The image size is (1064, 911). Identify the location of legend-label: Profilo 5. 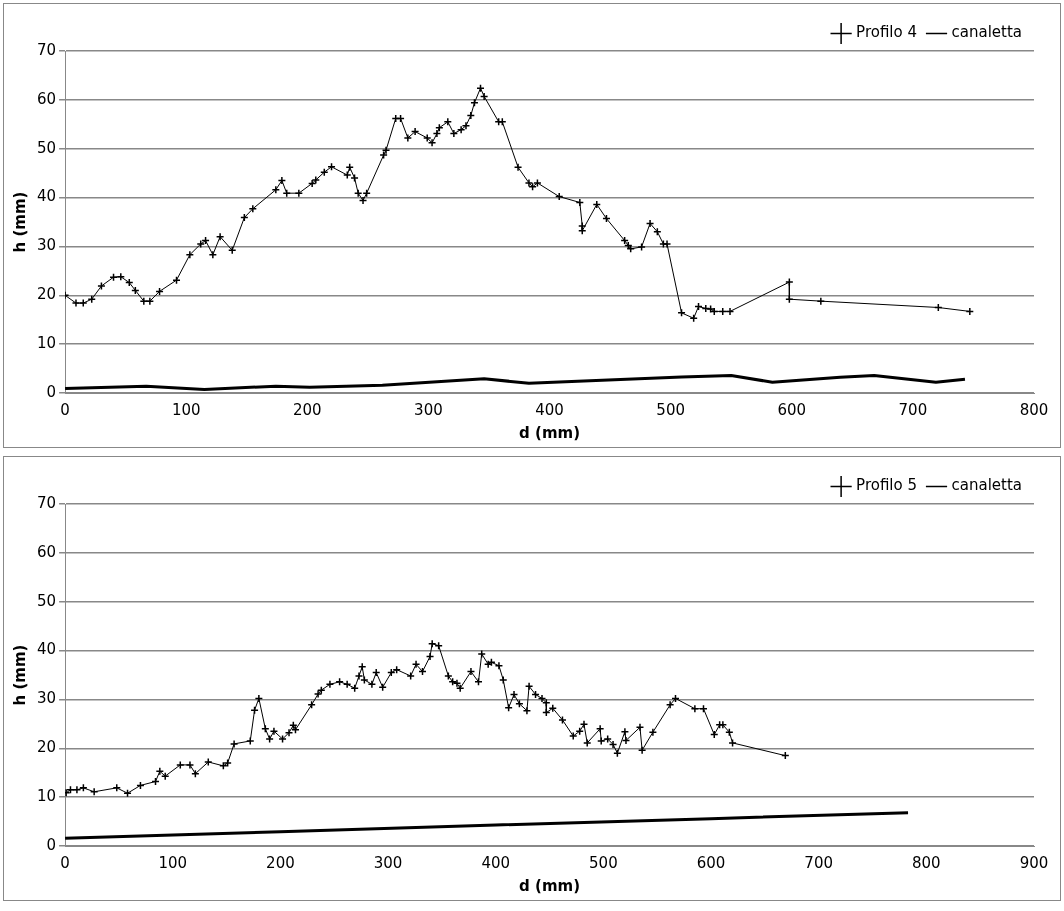
(887, 485).